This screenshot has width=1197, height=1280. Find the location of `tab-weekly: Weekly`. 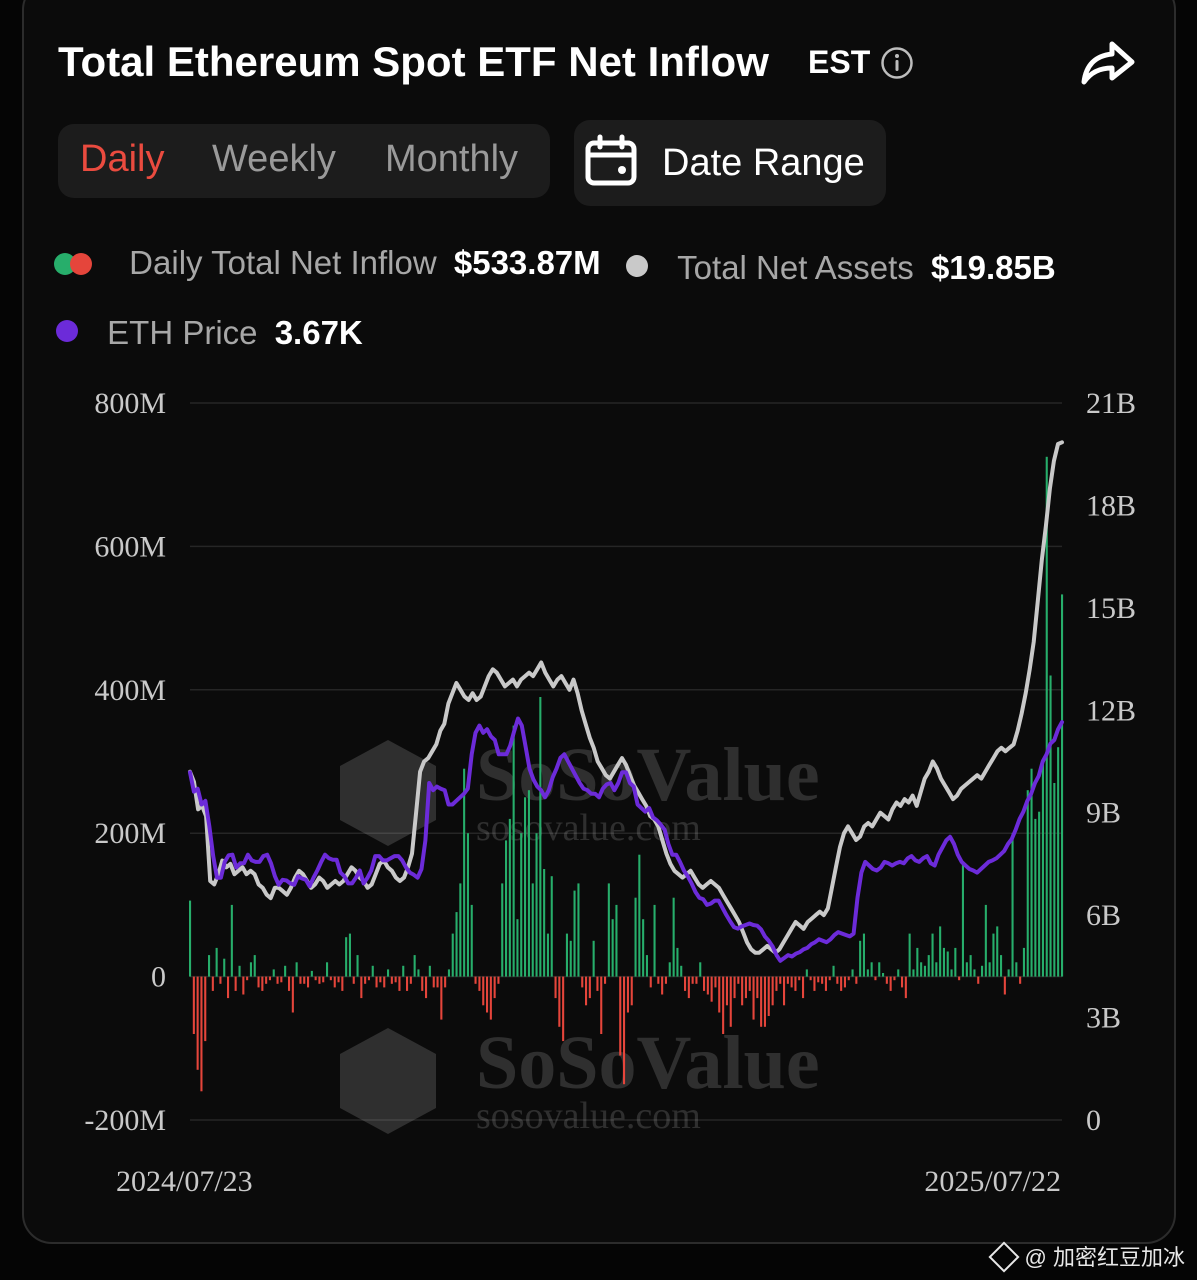

tab-weekly: Weekly is located at coordinates (274, 159).